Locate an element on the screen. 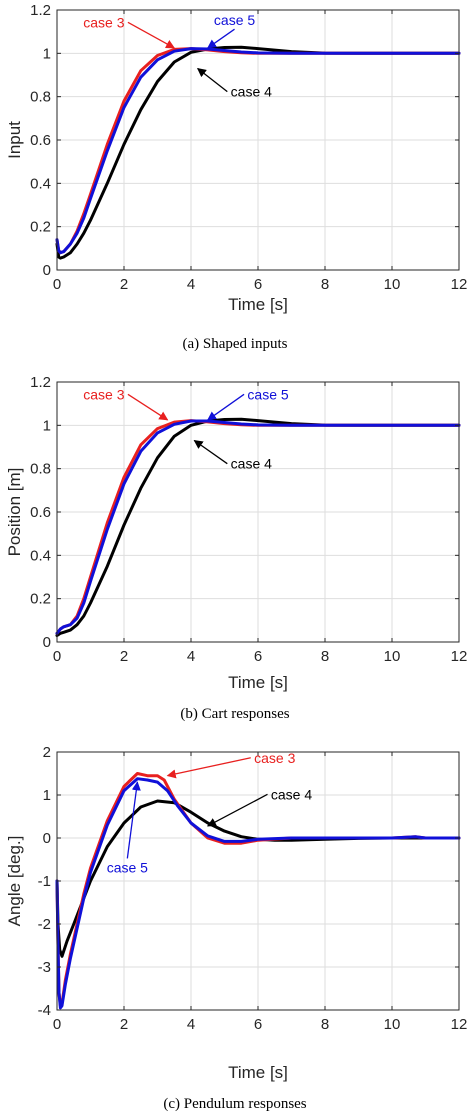  figure-caption: (a) Shaped inputs is located at coordinates (235, 344).